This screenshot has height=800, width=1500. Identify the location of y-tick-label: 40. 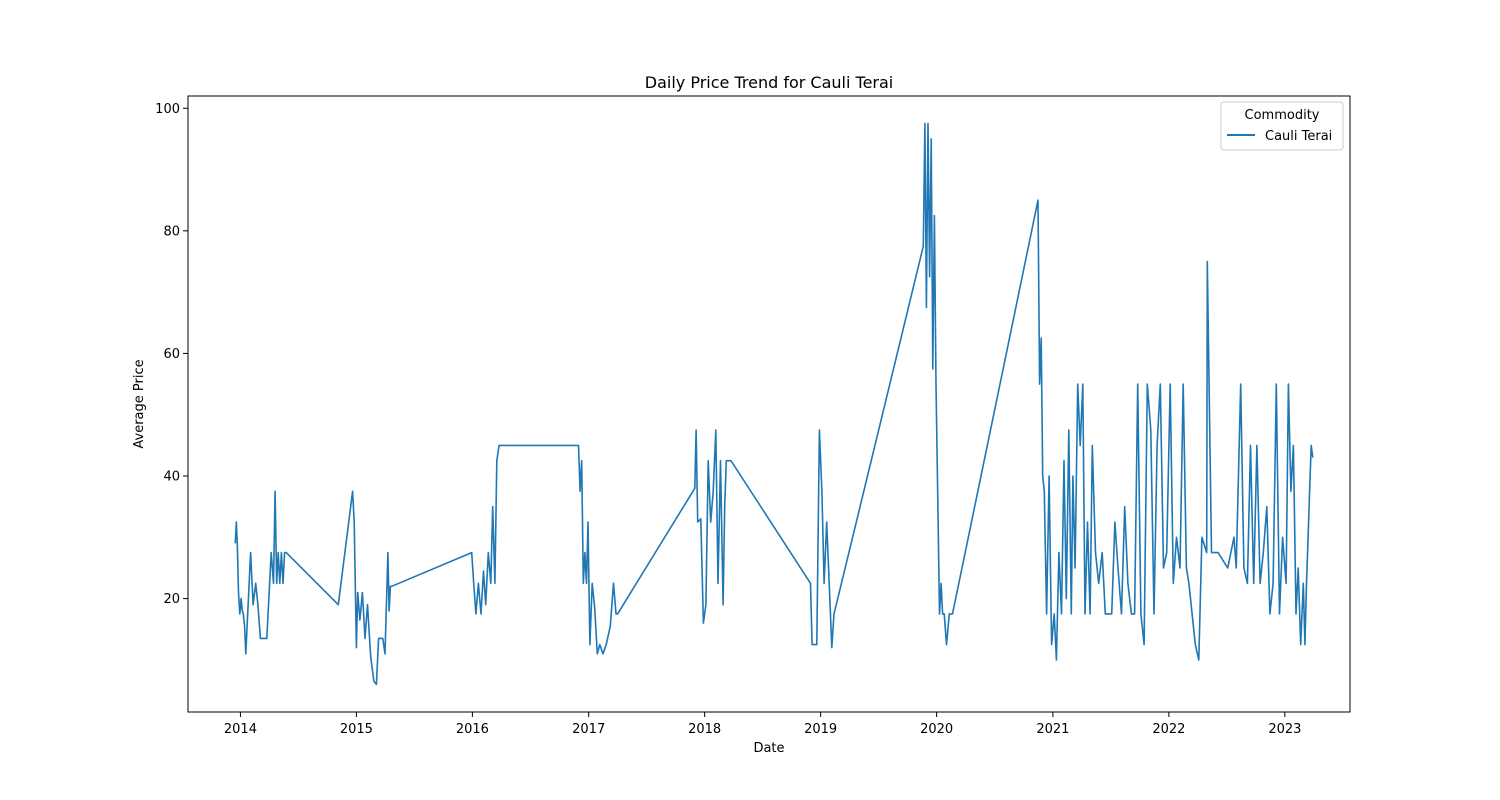
(171, 477).